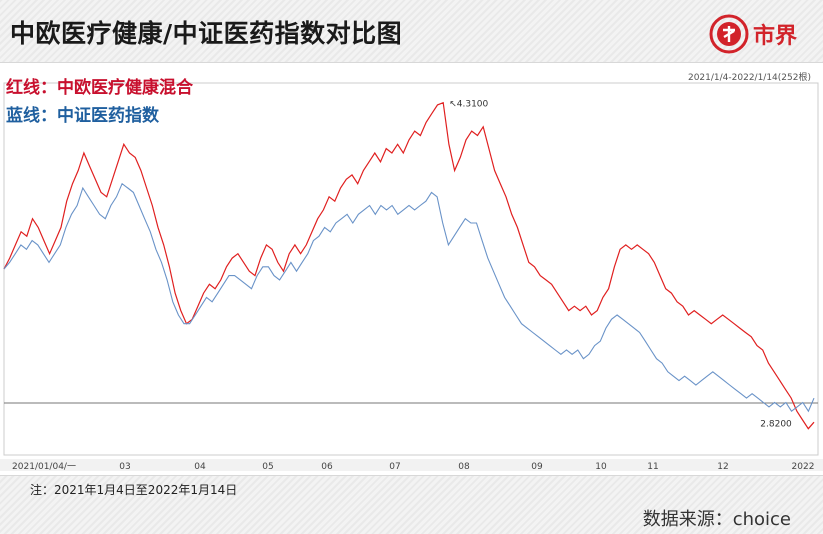  Describe the element at coordinates (774, 36) in the screenshot. I see `brand-name: 市界` at that location.